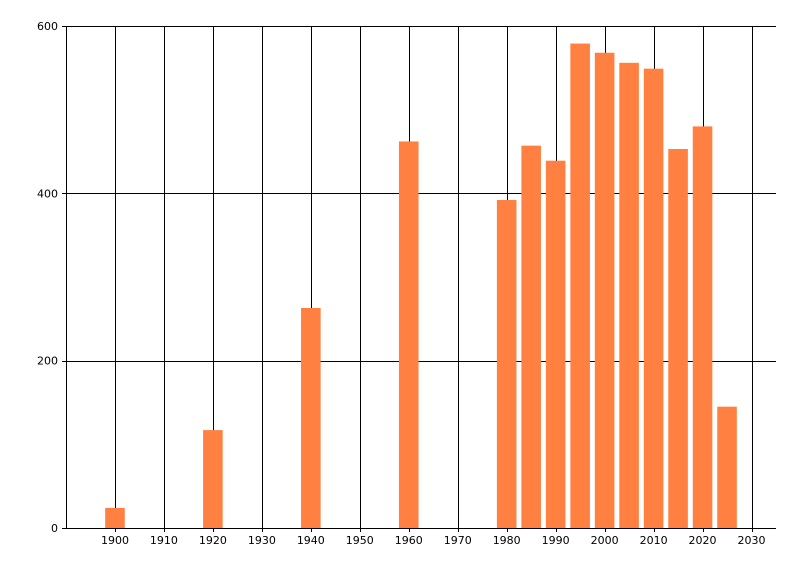 Image resolution: width=800 pixels, height=576 pixels. Describe the element at coordinates (409, 540) in the screenshot. I see `x-tick-label-1960: 1960` at that location.